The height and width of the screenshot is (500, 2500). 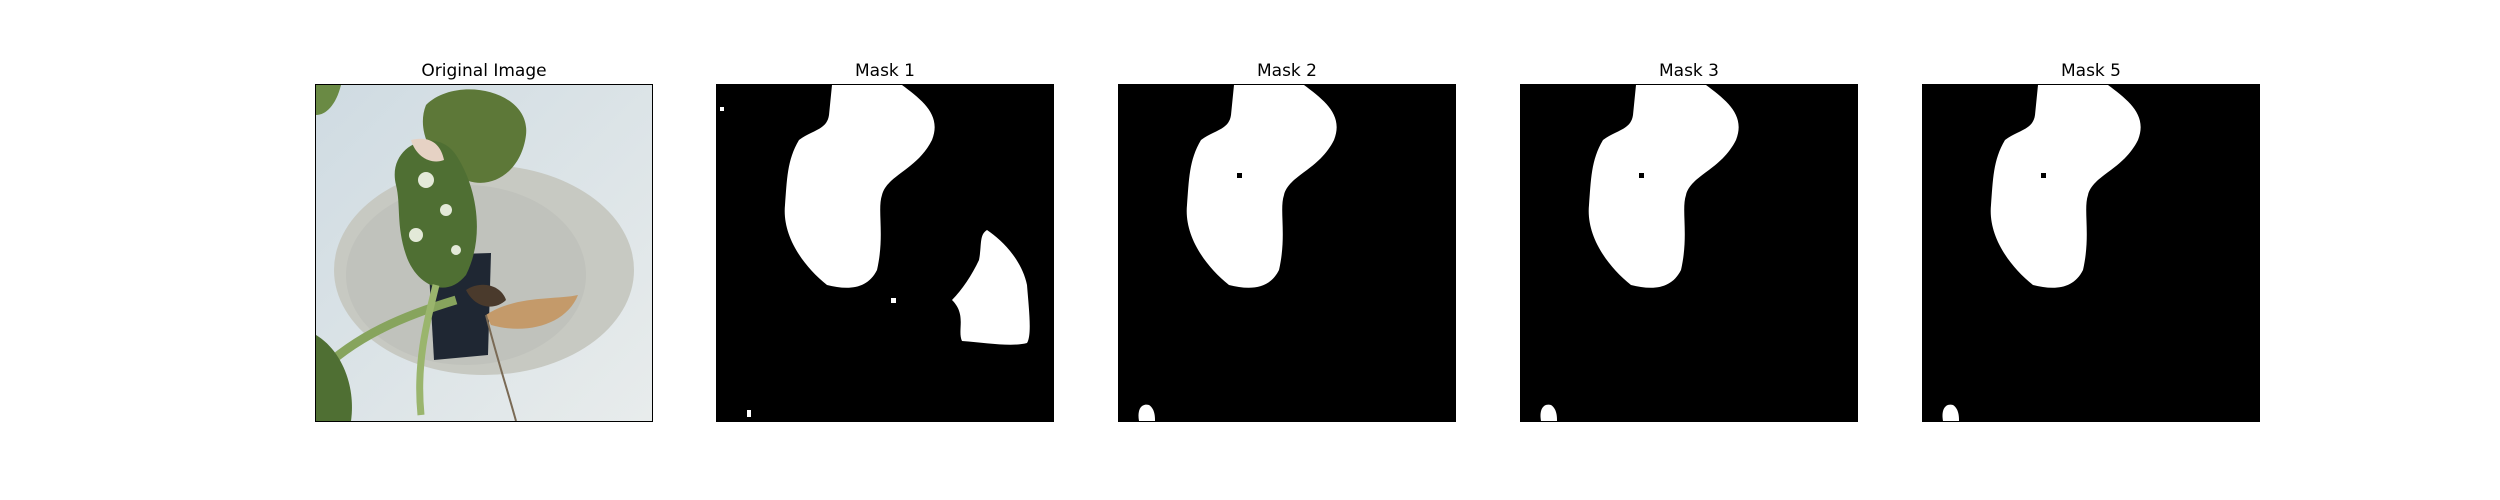 I want to click on panel-mask-5: Mask 5, so click(x=2091, y=240).